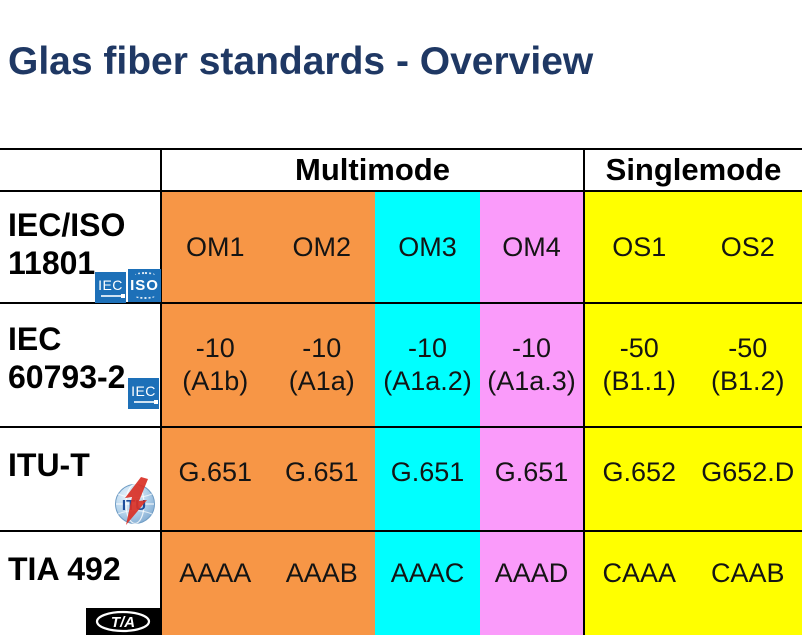 The width and height of the screenshot is (802, 640). I want to click on cell-60793-om1: -10(A1b), so click(215, 365).